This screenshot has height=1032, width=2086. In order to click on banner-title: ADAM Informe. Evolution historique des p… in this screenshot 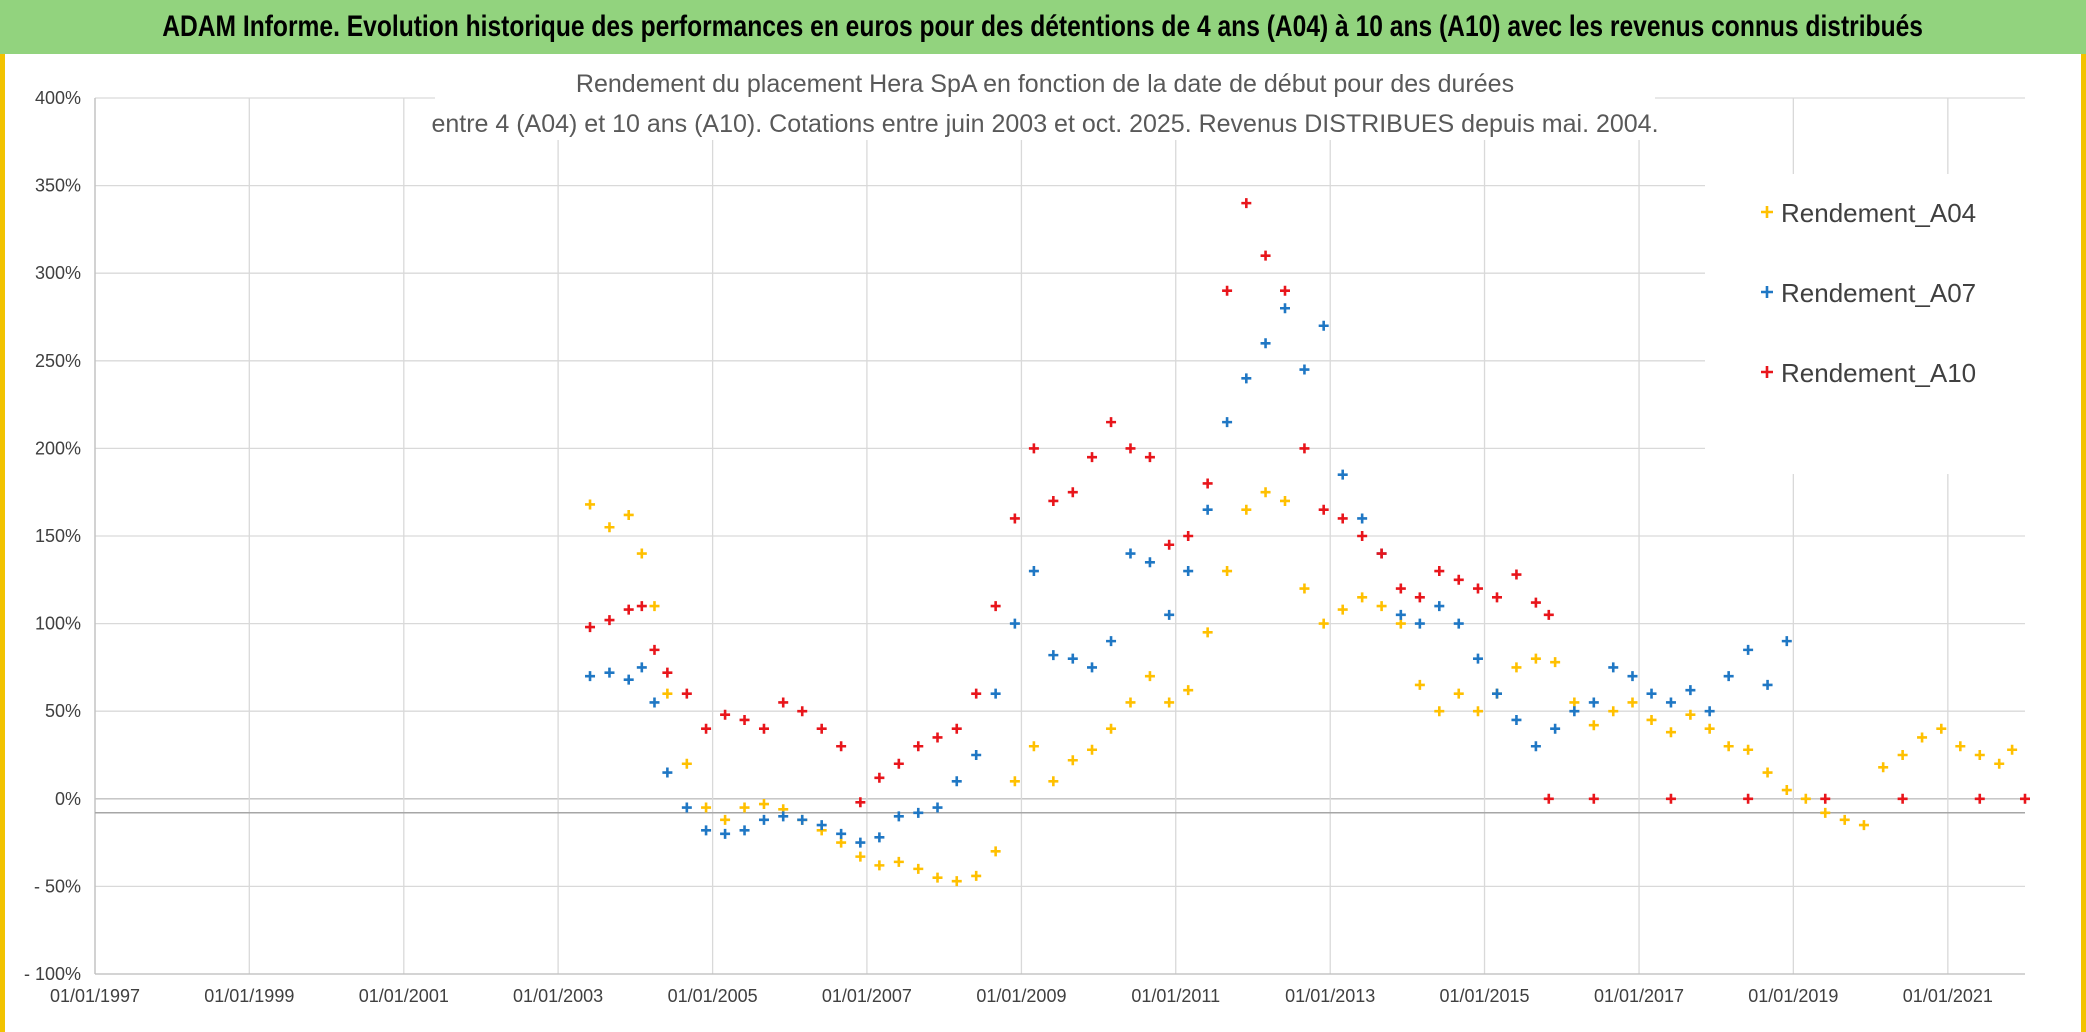, I will do `click(1043, 26)`.